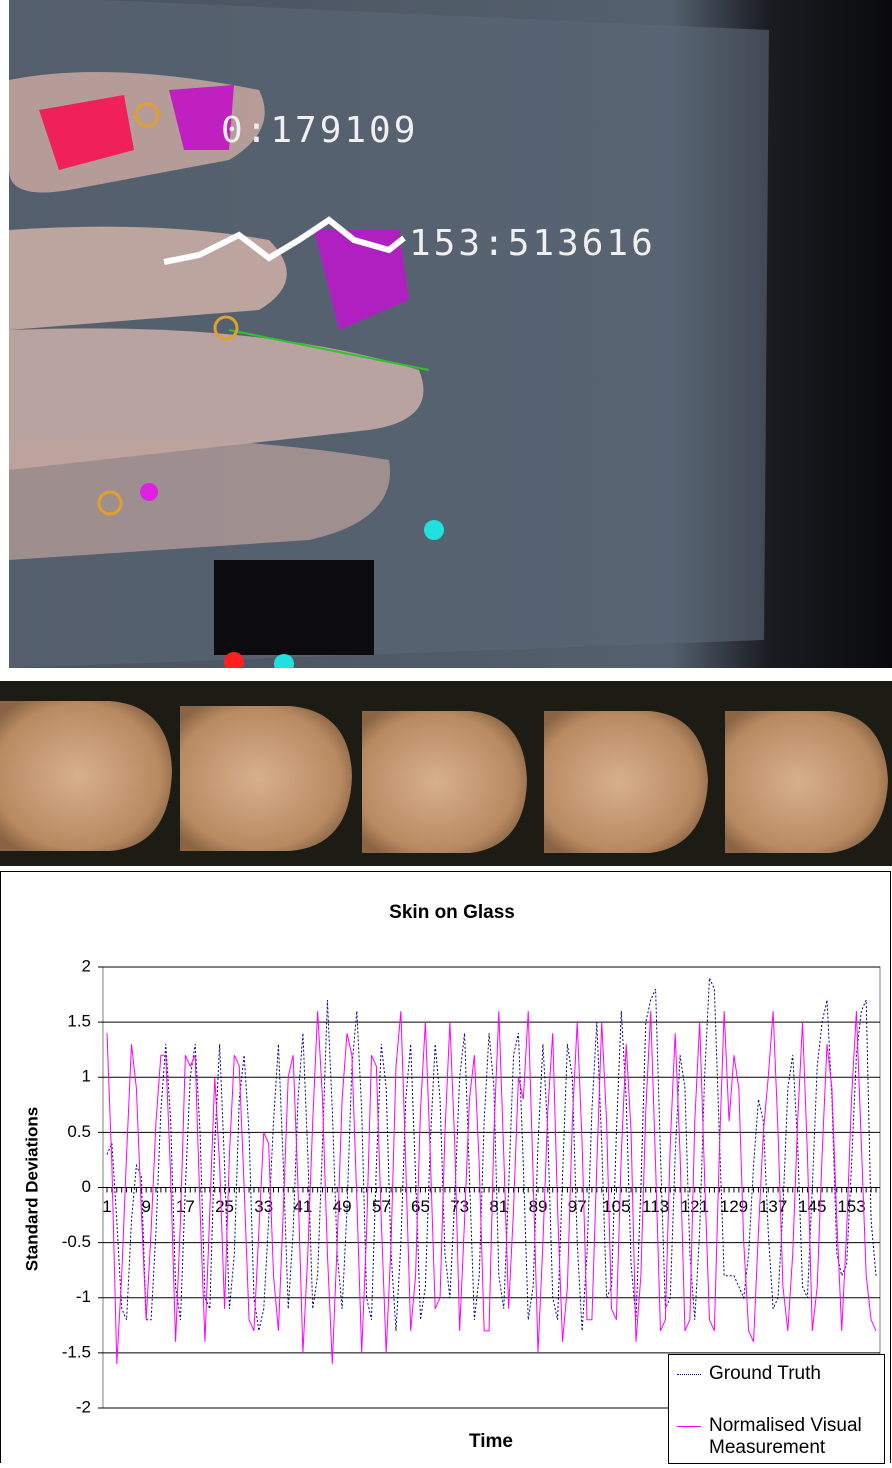  Describe the element at coordinates (319, 130) in the screenshot. I see `overlay-label: 0:179109` at that location.